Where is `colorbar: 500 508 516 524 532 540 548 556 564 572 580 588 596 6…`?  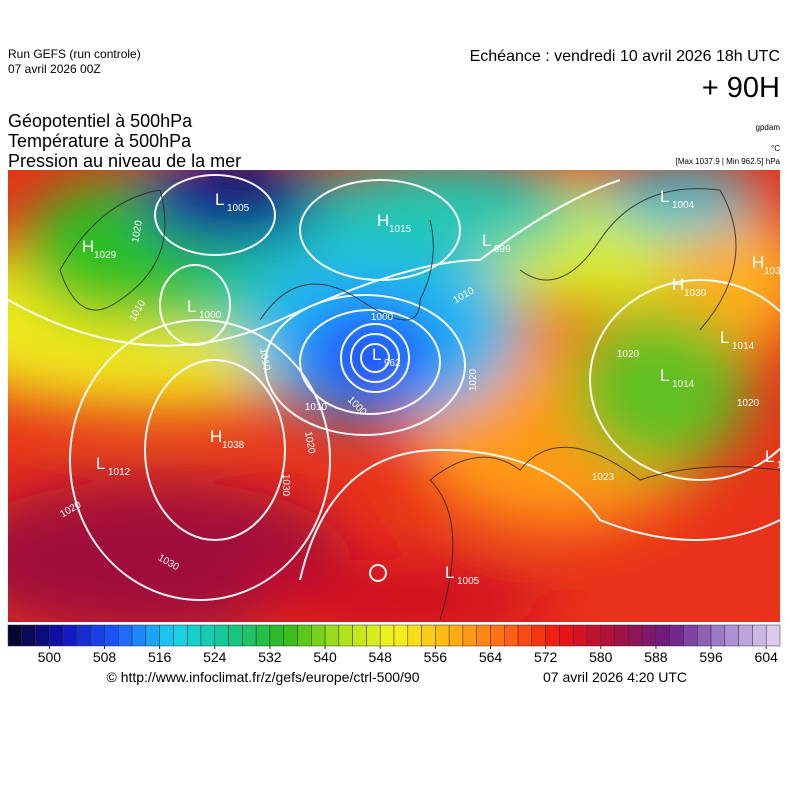 colorbar: 500 508 516 524 532 540 548 556 564 572 580 588 596 6… is located at coordinates (394, 644).